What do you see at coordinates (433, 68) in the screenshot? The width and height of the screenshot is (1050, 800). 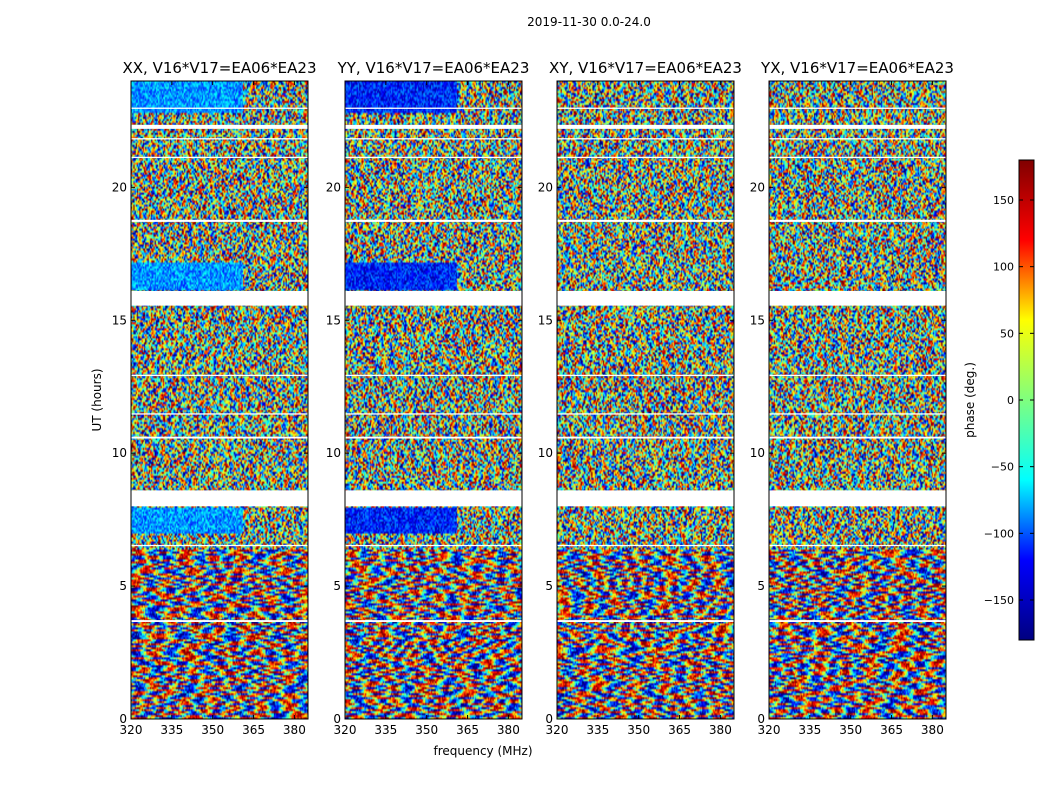 I see `panel-title: YY, V16*V17=EA06*EA23` at bounding box center [433, 68].